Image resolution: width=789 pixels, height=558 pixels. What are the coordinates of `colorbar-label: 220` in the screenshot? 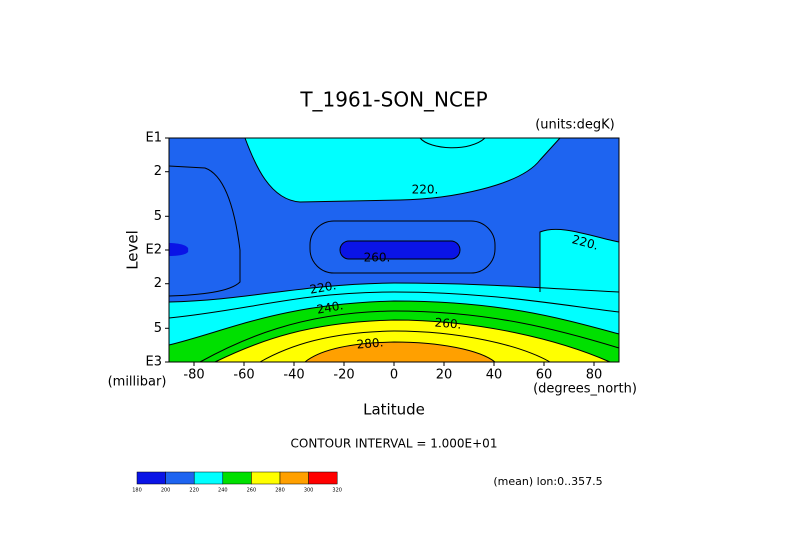 It's located at (194, 491).